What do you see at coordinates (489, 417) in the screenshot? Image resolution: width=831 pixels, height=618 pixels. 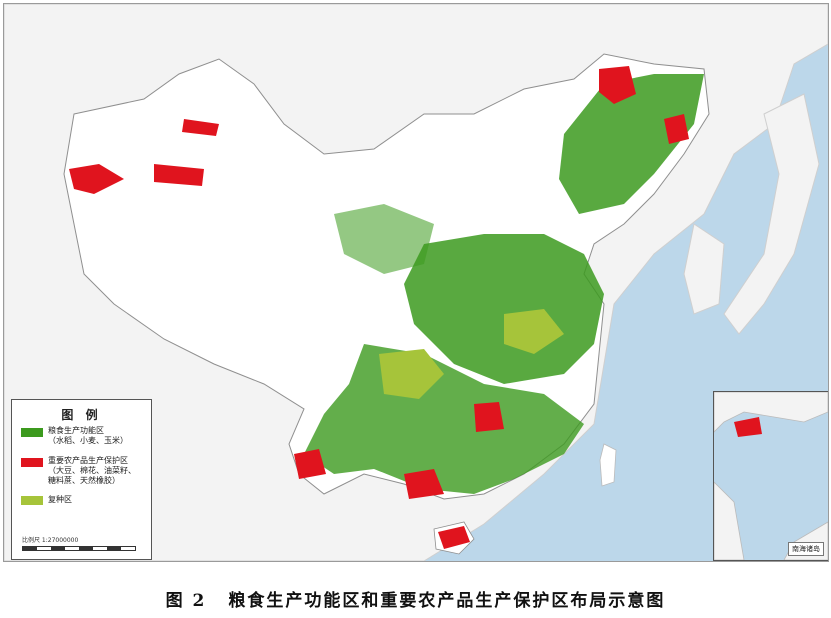 I see `protect-zone-yangtze` at bounding box center [489, 417].